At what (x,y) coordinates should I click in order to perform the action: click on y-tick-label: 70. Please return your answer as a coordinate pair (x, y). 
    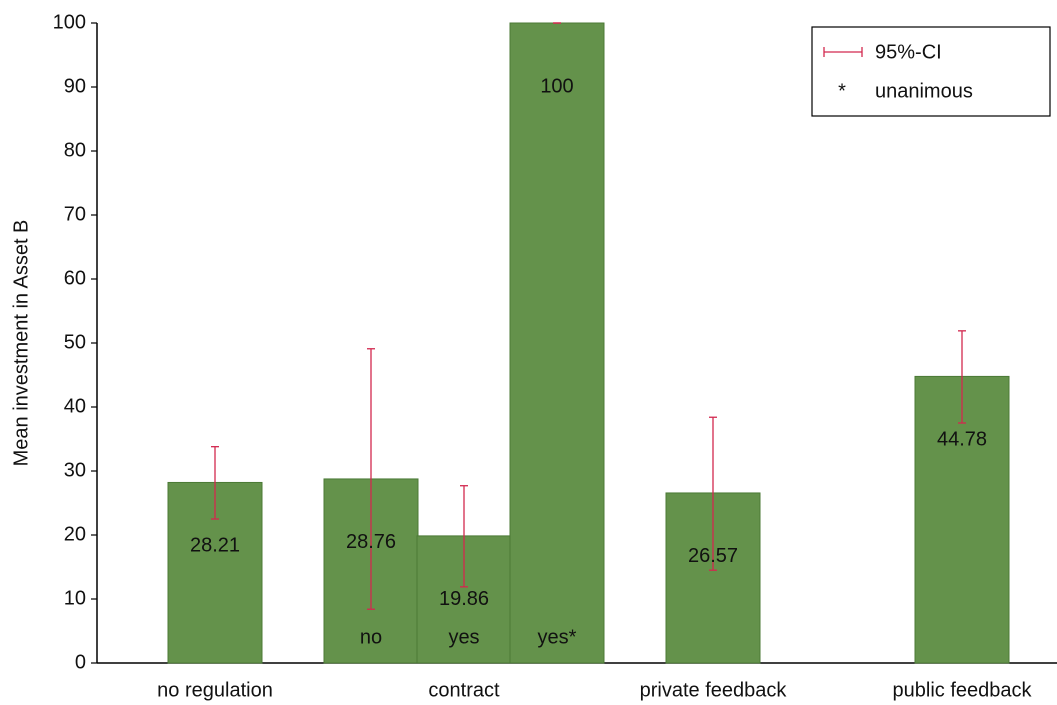
    Looking at the image, I should click on (75, 214).